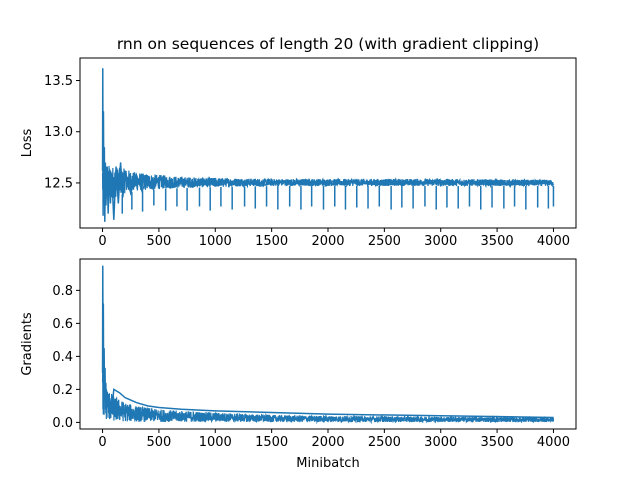 Image resolution: width=640 pixels, height=480 pixels. Describe the element at coordinates (328, 396) in the screenshot. I see `series-noise-trace` at that location.